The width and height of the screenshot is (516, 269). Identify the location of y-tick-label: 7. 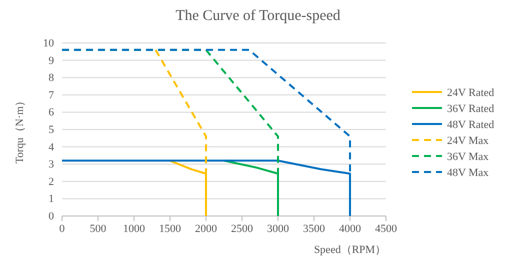
(51, 95).